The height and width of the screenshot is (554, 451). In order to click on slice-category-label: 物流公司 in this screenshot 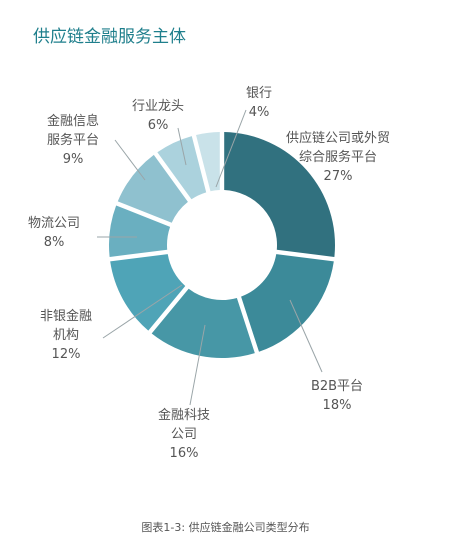, I will do `click(54, 223)`.